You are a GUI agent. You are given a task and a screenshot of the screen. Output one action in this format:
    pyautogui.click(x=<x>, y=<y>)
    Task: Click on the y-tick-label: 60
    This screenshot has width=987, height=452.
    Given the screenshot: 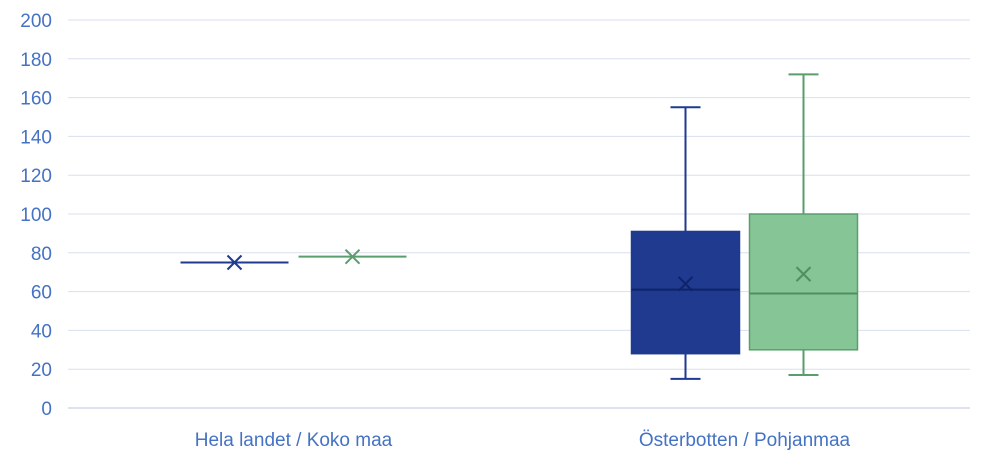 What is the action you would take?
    pyautogui.click(x=41, y=293)
    